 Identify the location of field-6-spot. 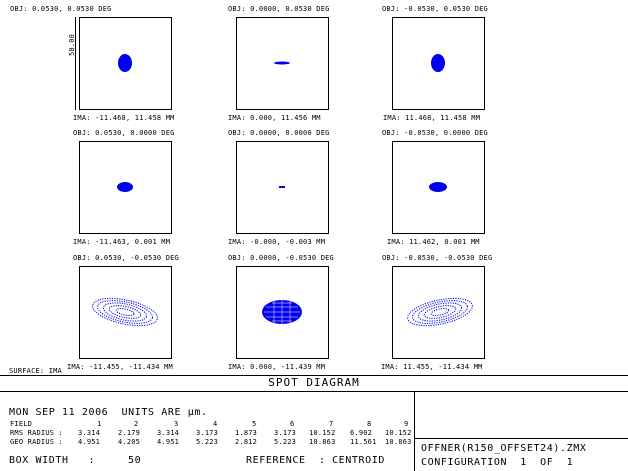
(438, 187).